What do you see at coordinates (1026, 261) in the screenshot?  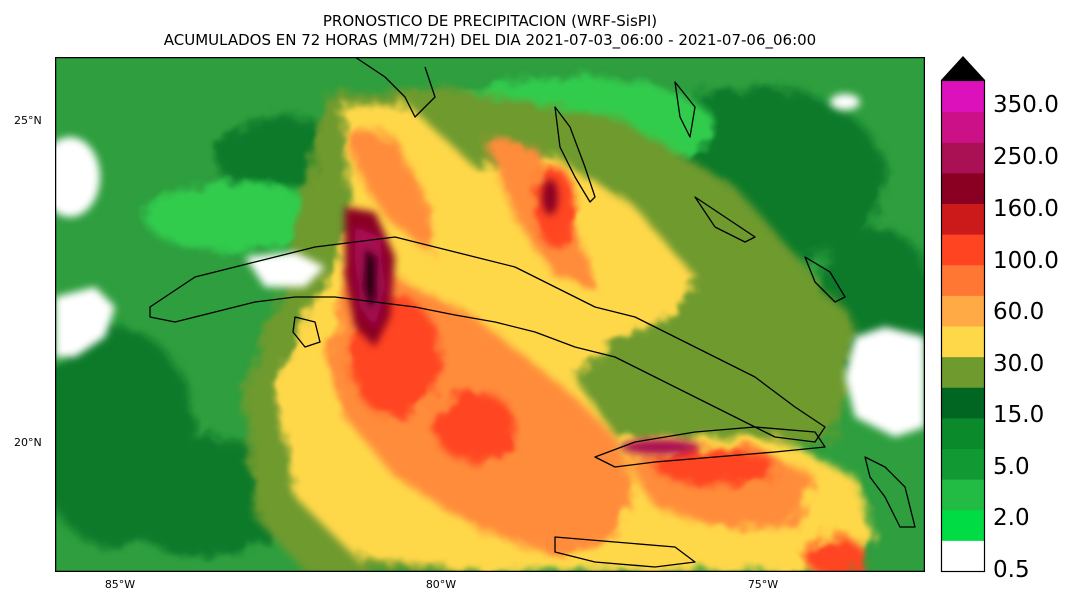 I see `colorbar-label-100: 100.0` at bounding box center [1026, 261].